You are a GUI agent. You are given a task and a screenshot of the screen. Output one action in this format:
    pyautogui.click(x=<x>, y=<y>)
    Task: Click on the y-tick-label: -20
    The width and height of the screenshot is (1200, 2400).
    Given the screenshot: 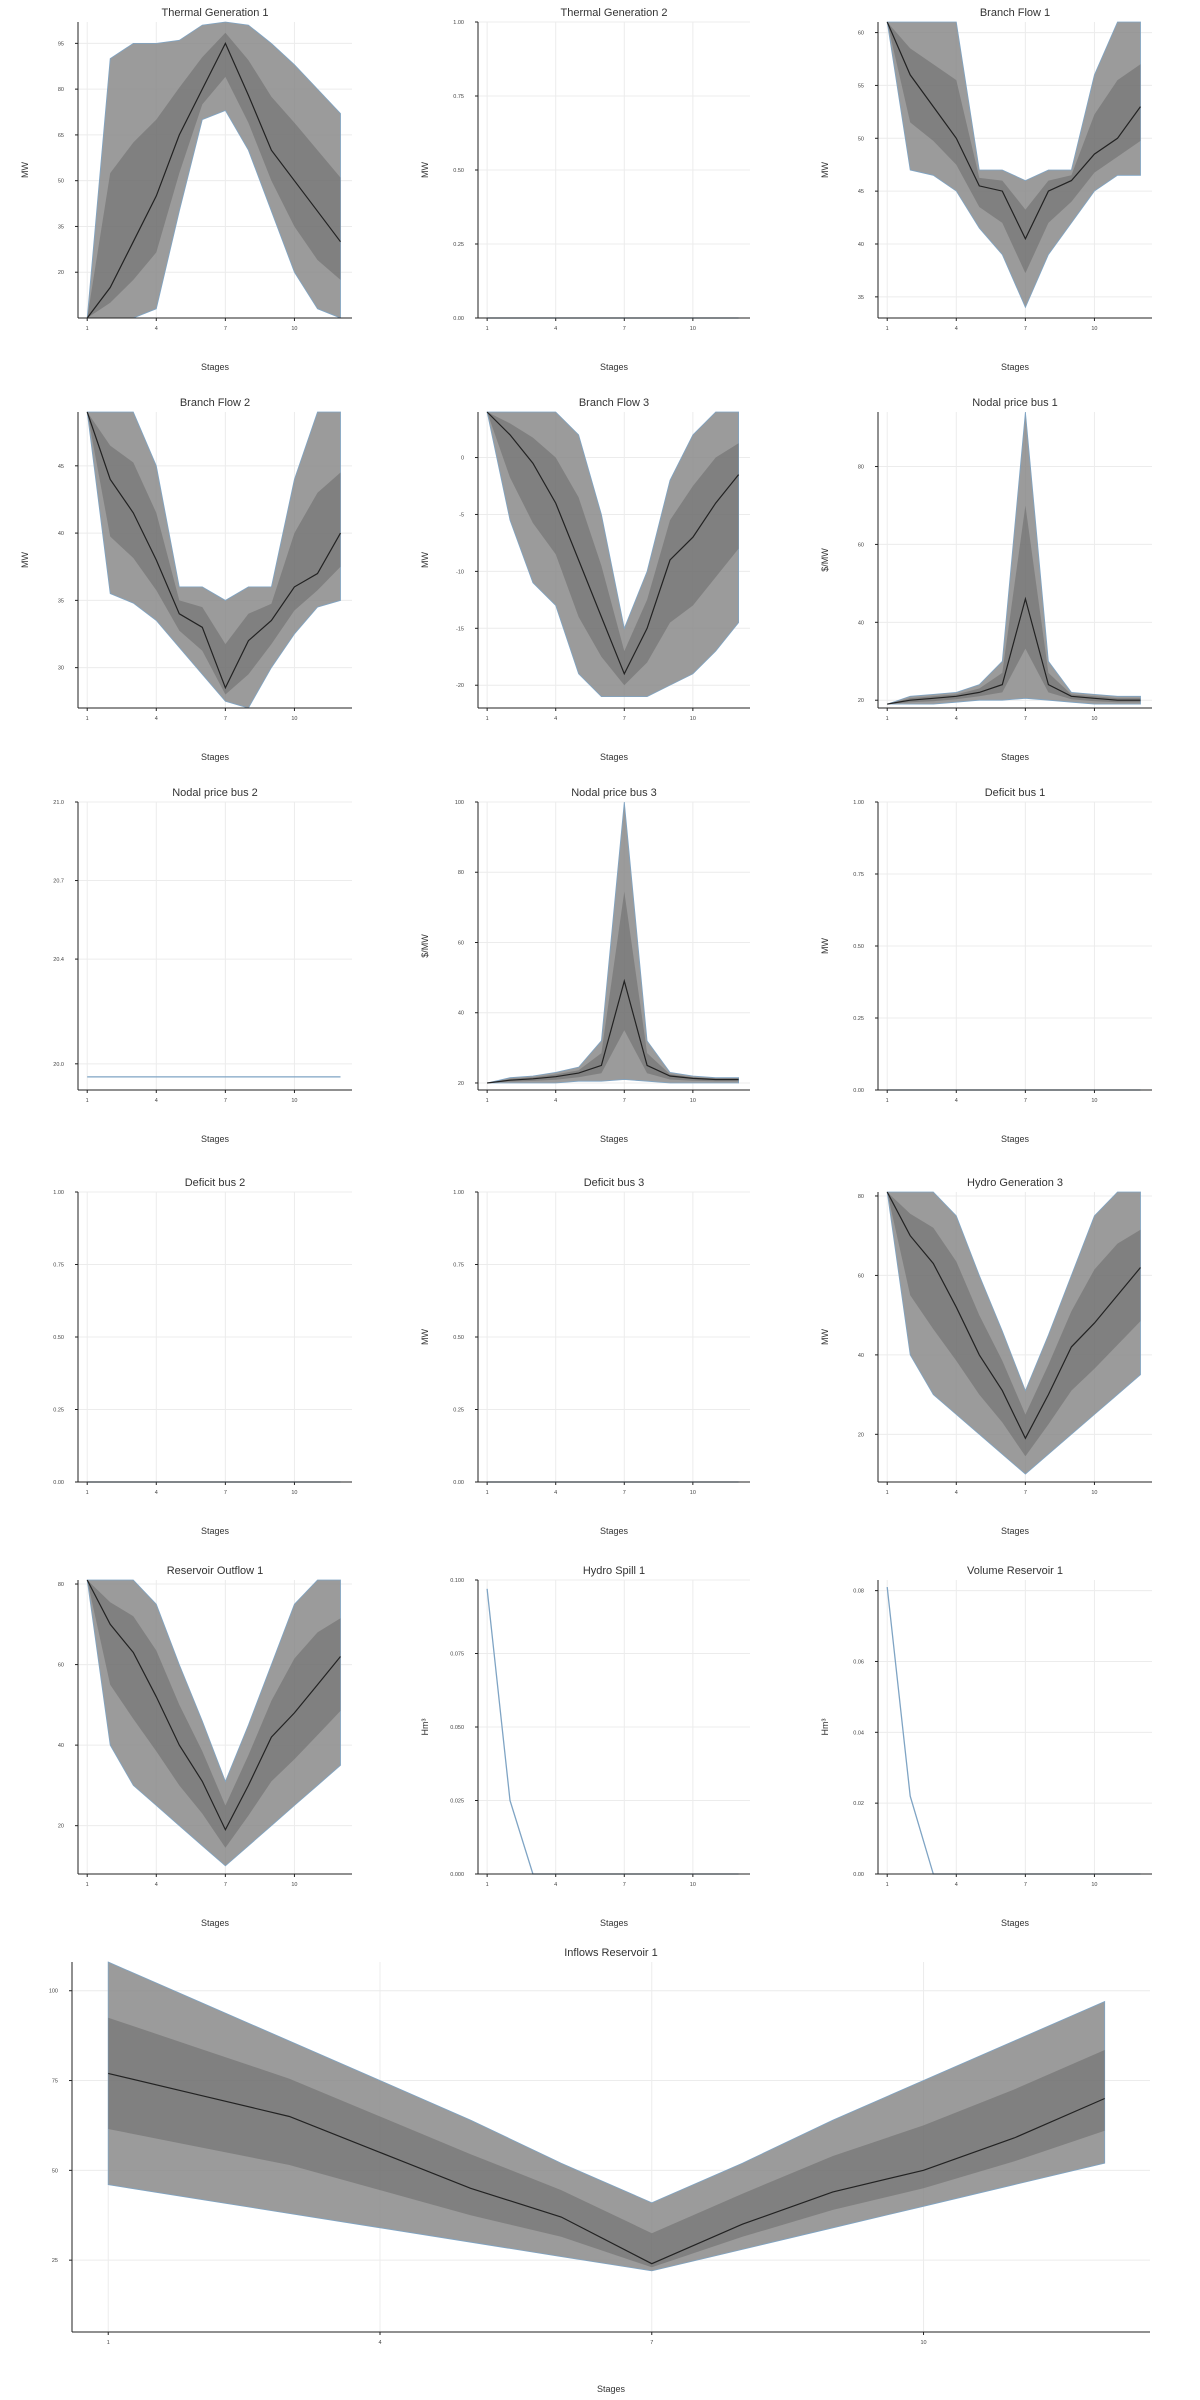 What is the action you would take?
    pyautogui.click(x=460, y=686)
    